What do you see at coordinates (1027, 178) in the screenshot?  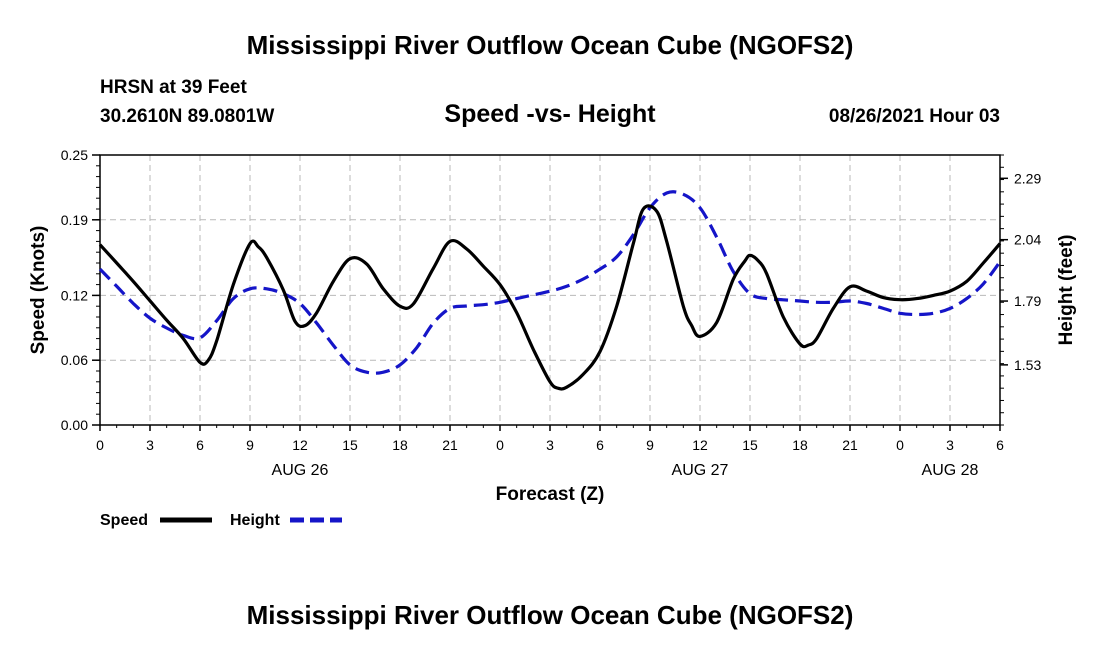 I see `y-right-tick-label: 2.29` at bounding box center [1027, 178].